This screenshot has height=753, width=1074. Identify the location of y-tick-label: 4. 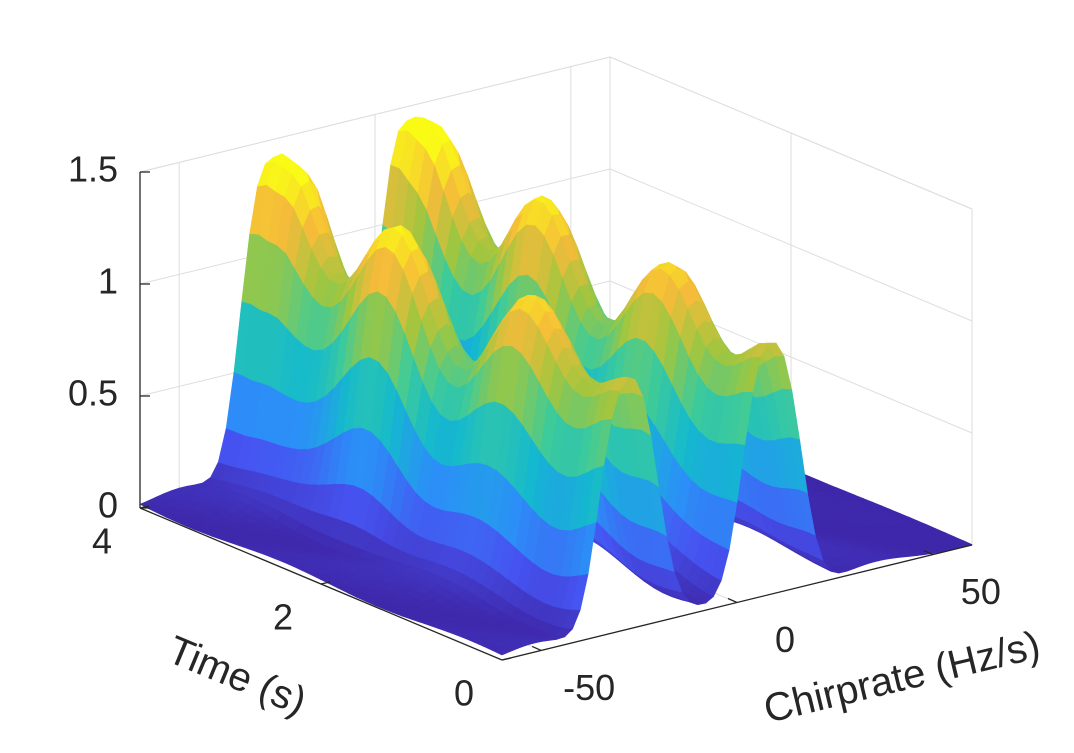
(102, 541).